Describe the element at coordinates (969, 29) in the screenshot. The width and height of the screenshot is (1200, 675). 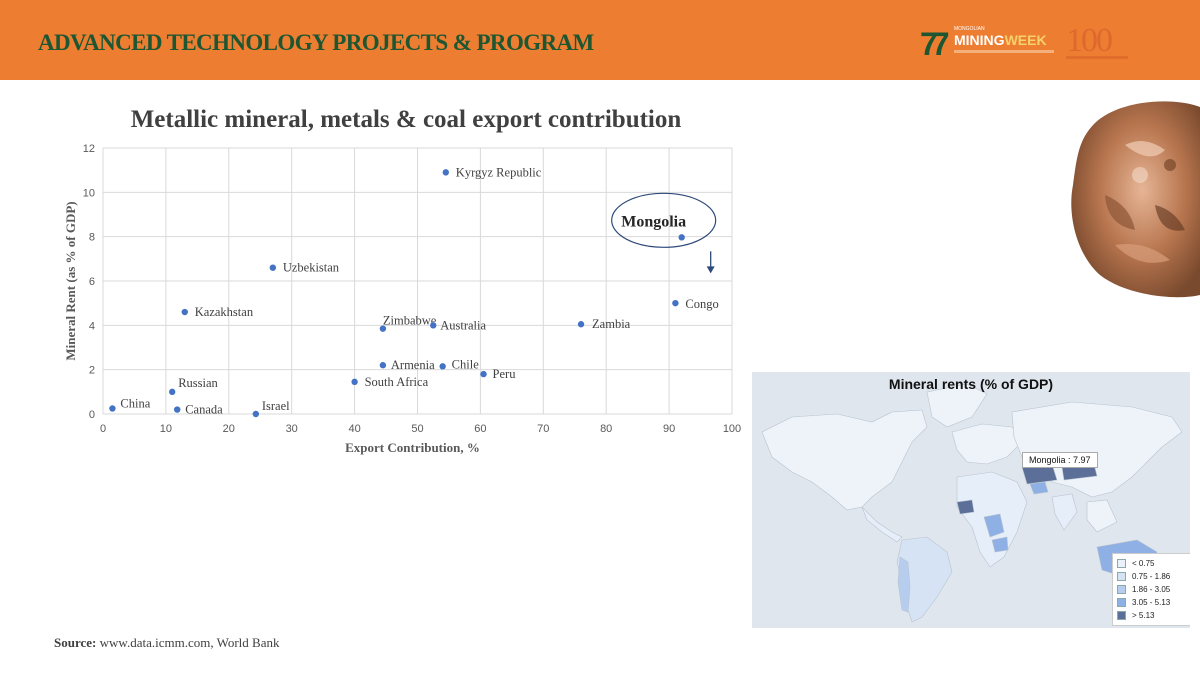
I see `logo-small-text: MONGOLIAN` at that location.